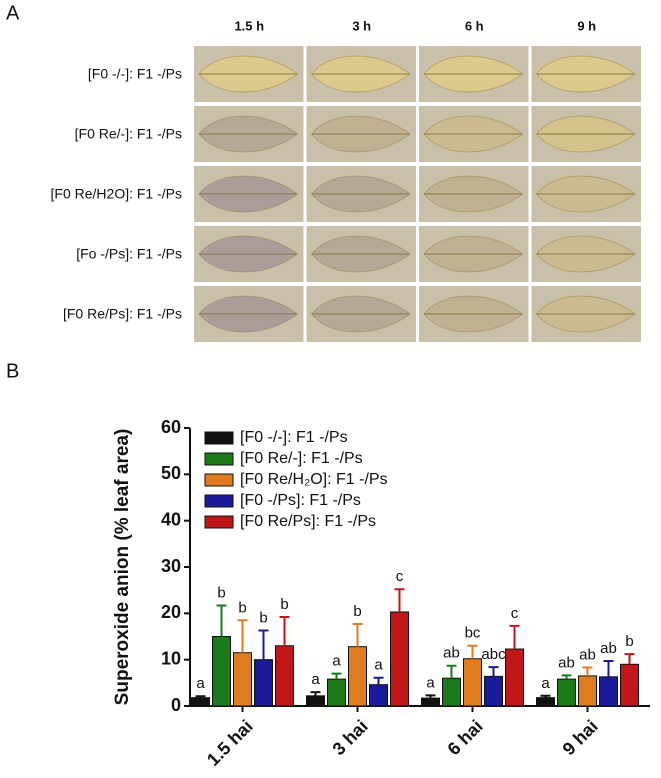  Describe the element at coordinates (586, 25) in the screenshot. I see `column-header: 9 h` at that location.